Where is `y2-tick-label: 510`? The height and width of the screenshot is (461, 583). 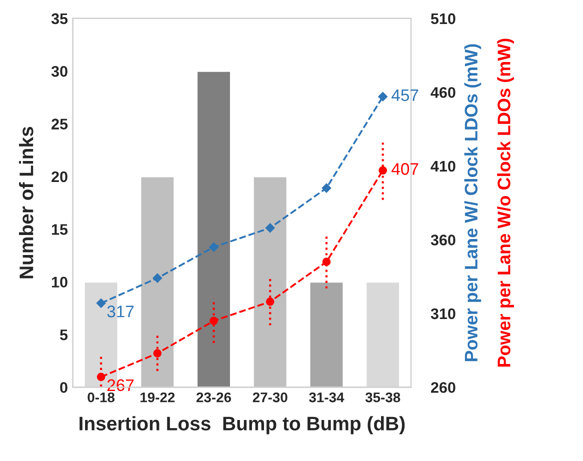 y2-tick-label: 510 is located at coordinates (443, 18).